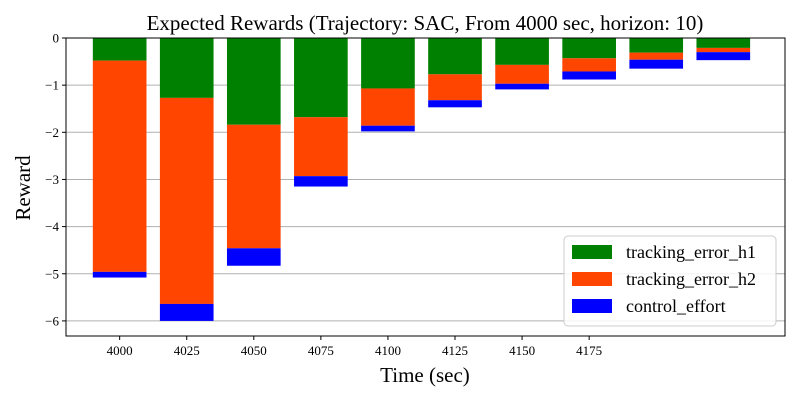 This screenshot has height=400, width=800. Describe the element at coordinates (56, 38) in the screenshot. I see `y-tick-label: 0` at that location.